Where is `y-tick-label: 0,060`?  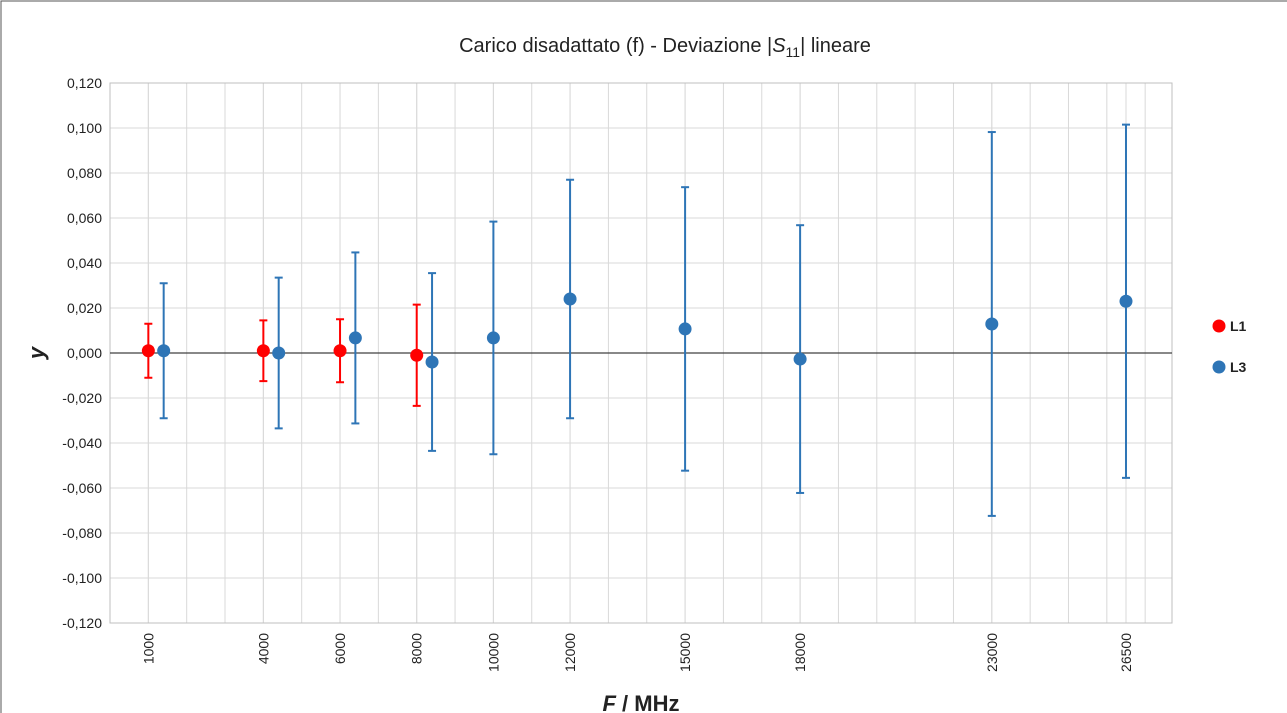
y-tick-label: 0,060 is located at coordinates (84, 218).